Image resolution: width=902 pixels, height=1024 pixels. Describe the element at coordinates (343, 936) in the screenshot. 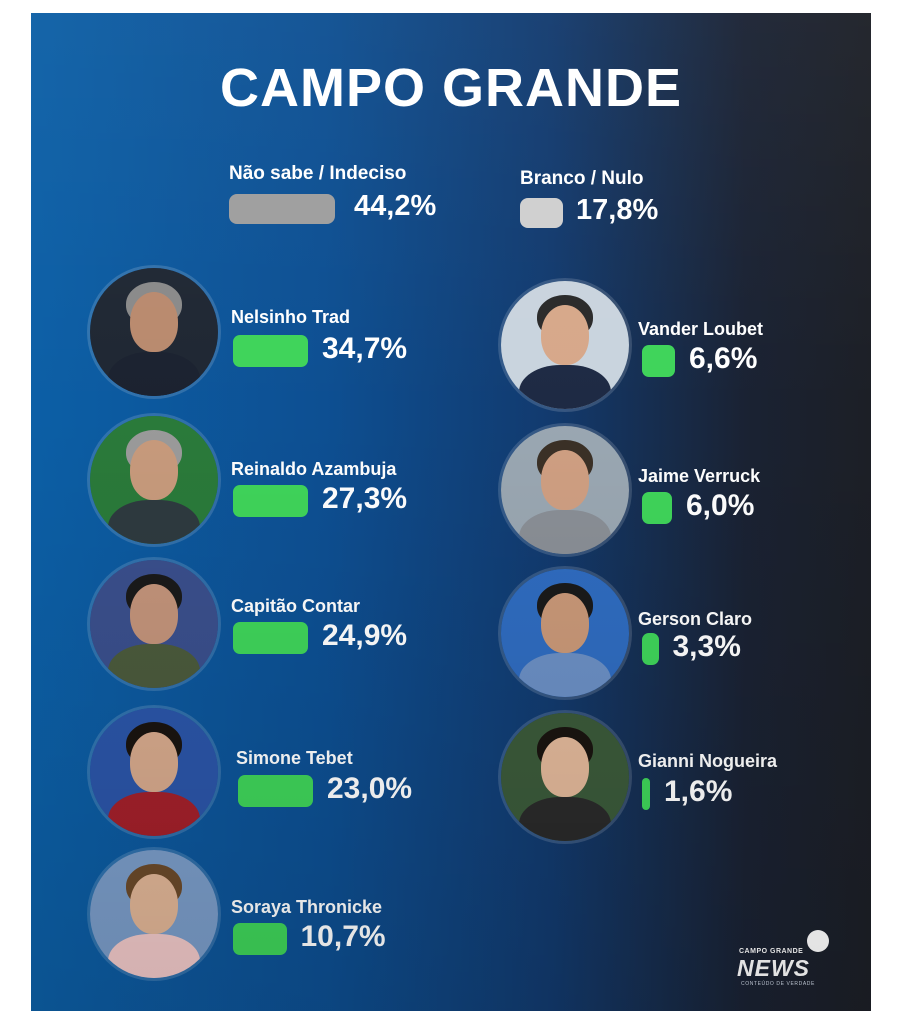

I see `candidate-value: 10,7%` at that location.